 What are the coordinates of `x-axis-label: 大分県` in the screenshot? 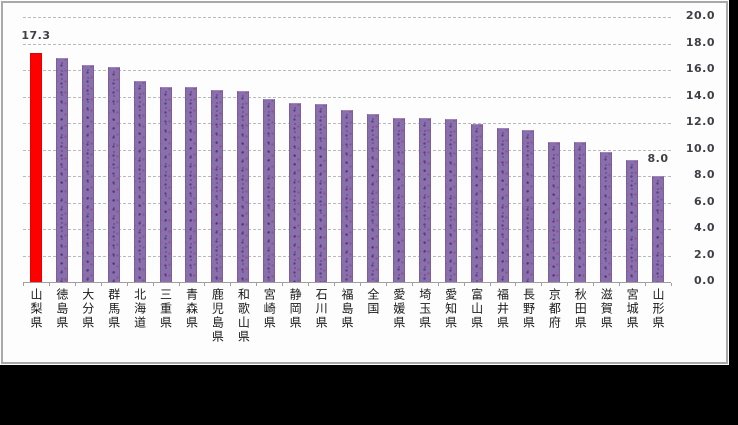 It's located at (87, 309).